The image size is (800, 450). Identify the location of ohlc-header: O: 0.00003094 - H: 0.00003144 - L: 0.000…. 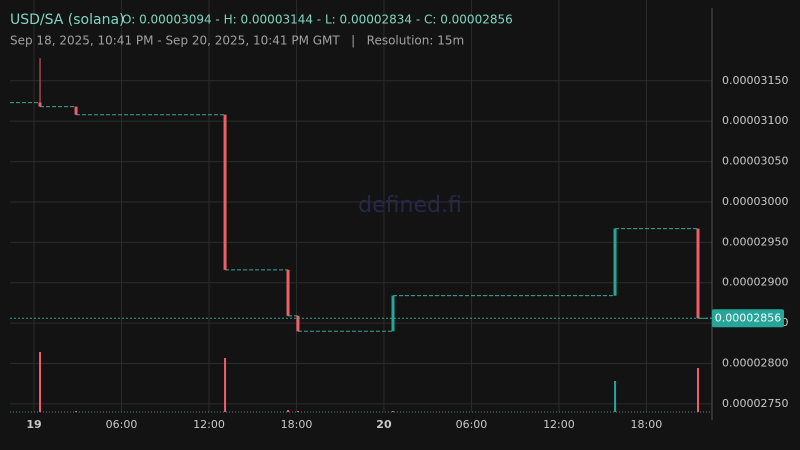
(317, 20).